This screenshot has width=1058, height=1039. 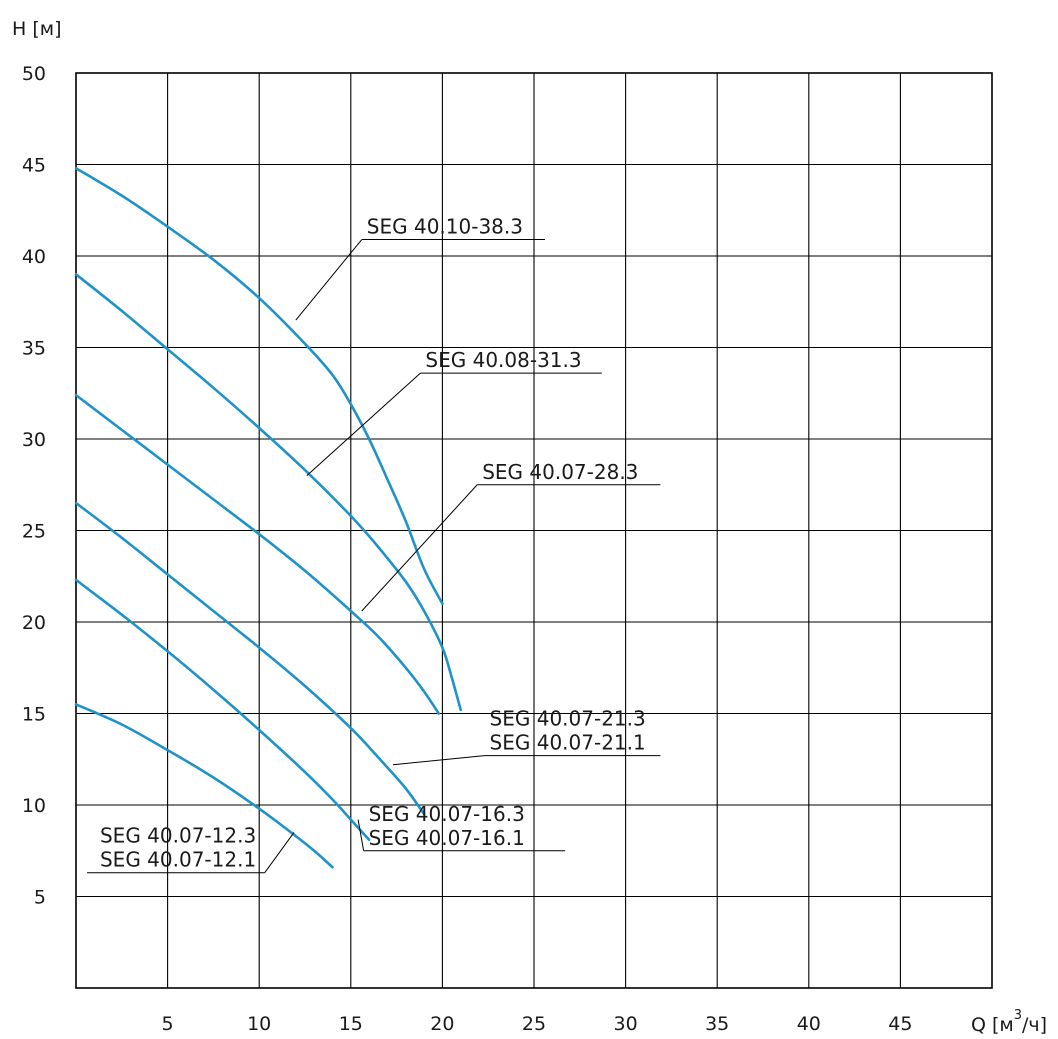 I want to click on y-tick-label-7: 40, so click(x=34, y=257).